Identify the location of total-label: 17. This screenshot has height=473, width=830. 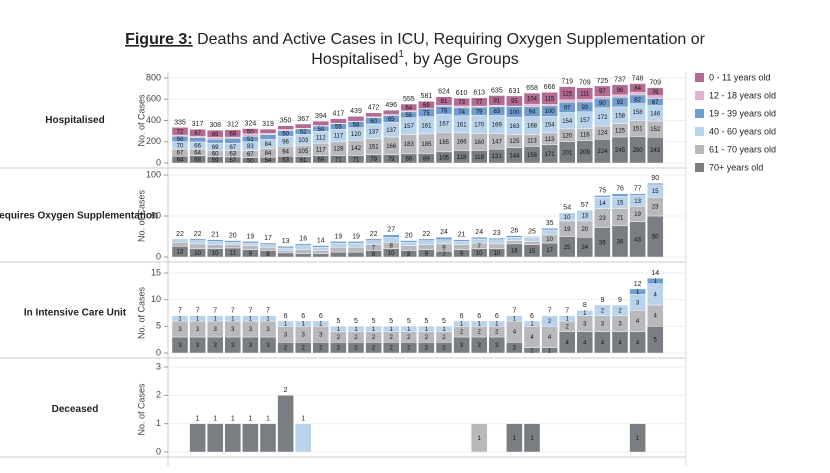
(268, 238).